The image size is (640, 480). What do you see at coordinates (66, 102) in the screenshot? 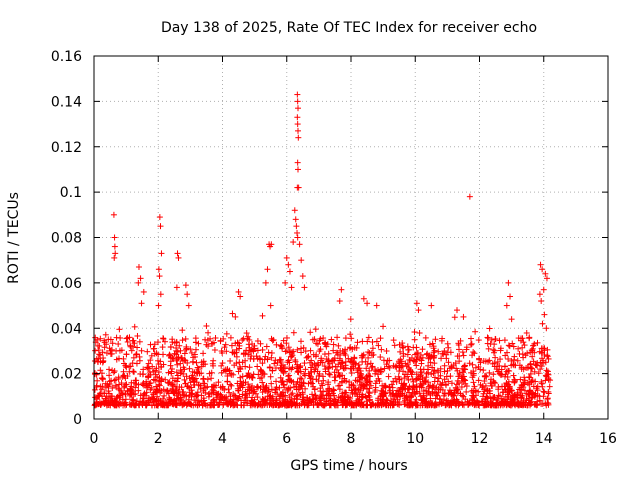
I see `y-tick-label: 0.14` at bounding box center [66, 102].